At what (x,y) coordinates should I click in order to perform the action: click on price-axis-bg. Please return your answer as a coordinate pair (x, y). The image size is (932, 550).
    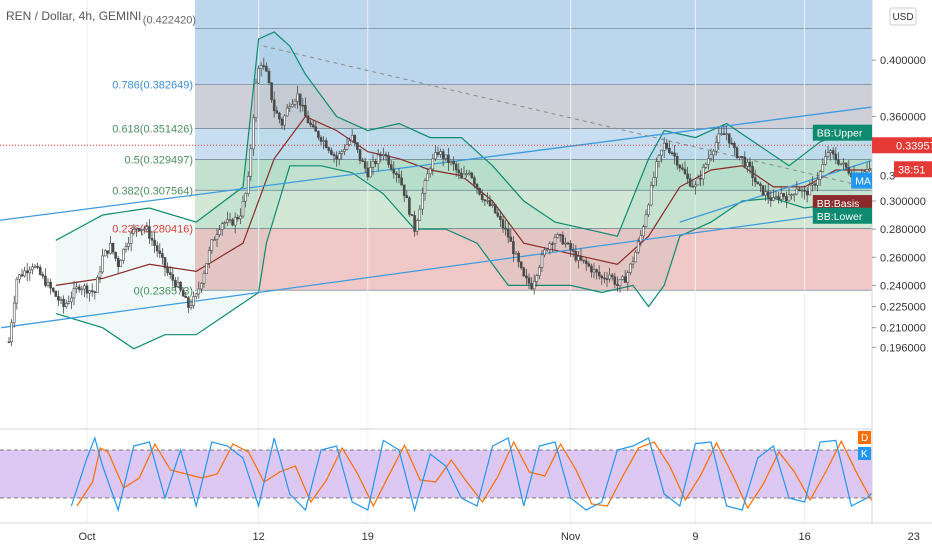
    Looking at the image, I should click on (902, 275).